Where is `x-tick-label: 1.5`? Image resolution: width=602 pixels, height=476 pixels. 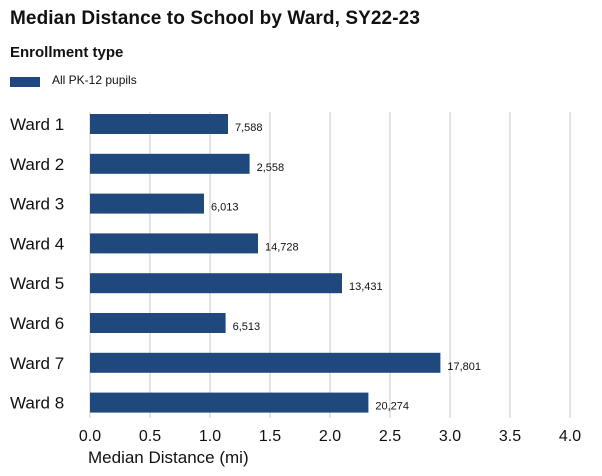 x-tick-label: 1.5 is located at coordinates (270, 436).